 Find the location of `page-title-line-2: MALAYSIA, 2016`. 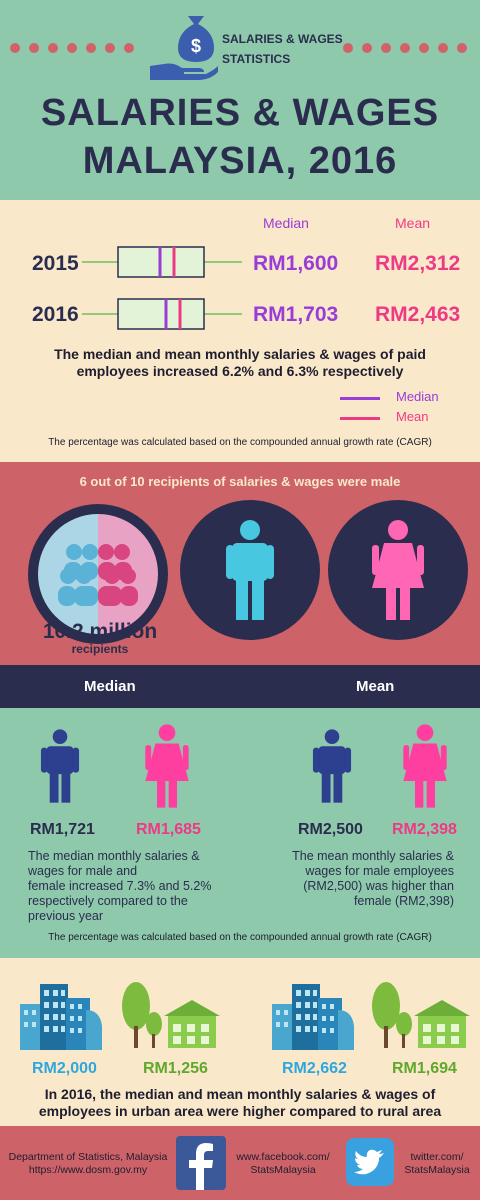

page-title-line-2: MALAYSIA, 2016 is located at coordinates (240, 161).